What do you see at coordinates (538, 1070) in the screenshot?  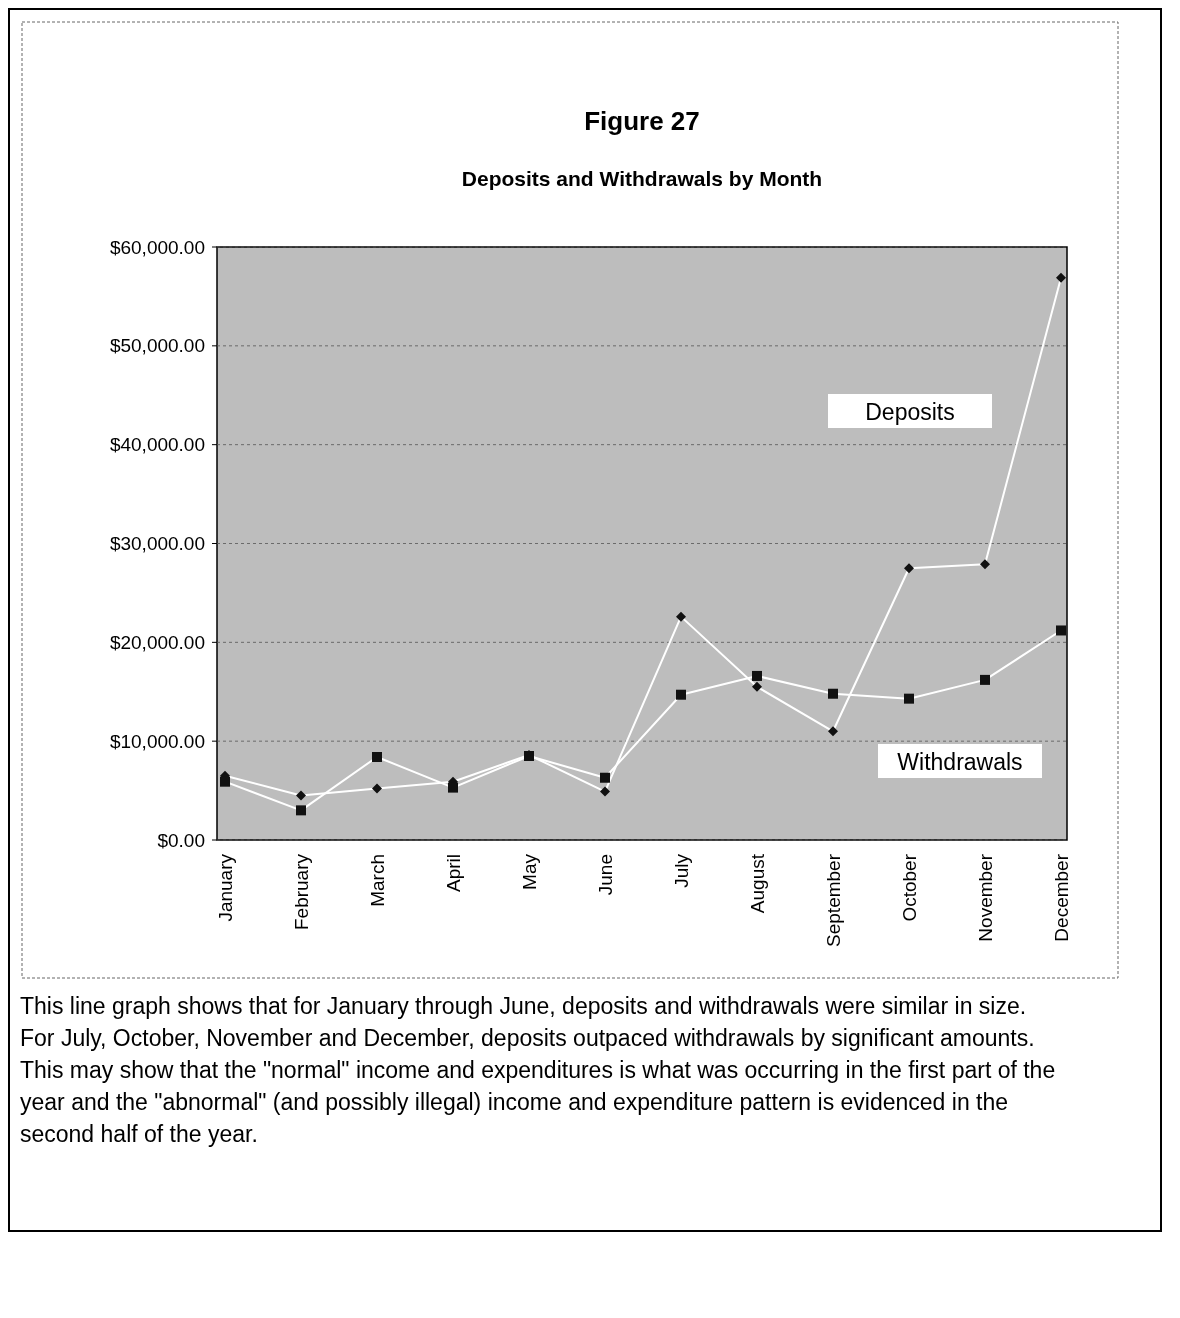 I see `text: This line graph shows that for January through June, deposits and withdrawals were similar in size. For July, October, November and December, deposits outpaced withdrawals by significant amounts. This may show that the "normal" income and expenditures is what was occurring in the first part of the year and the "abnormal" (and possibly illegal) income and expenditure pattern is evidenced in the second half of the year.` at bounding box center [538, 1070].